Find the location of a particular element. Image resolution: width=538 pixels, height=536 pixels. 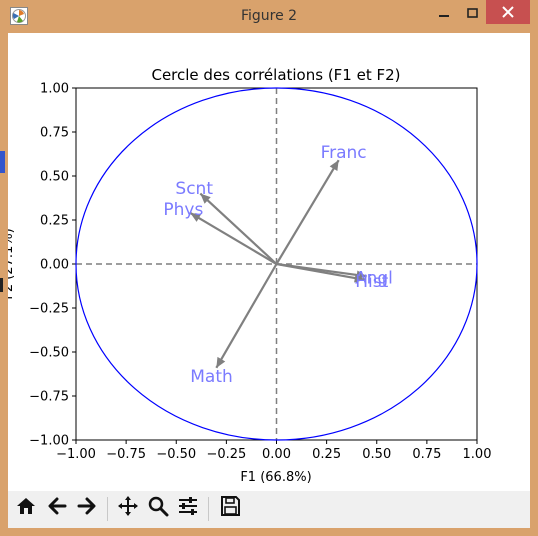

close-icon is located at coordinates (508, 12).